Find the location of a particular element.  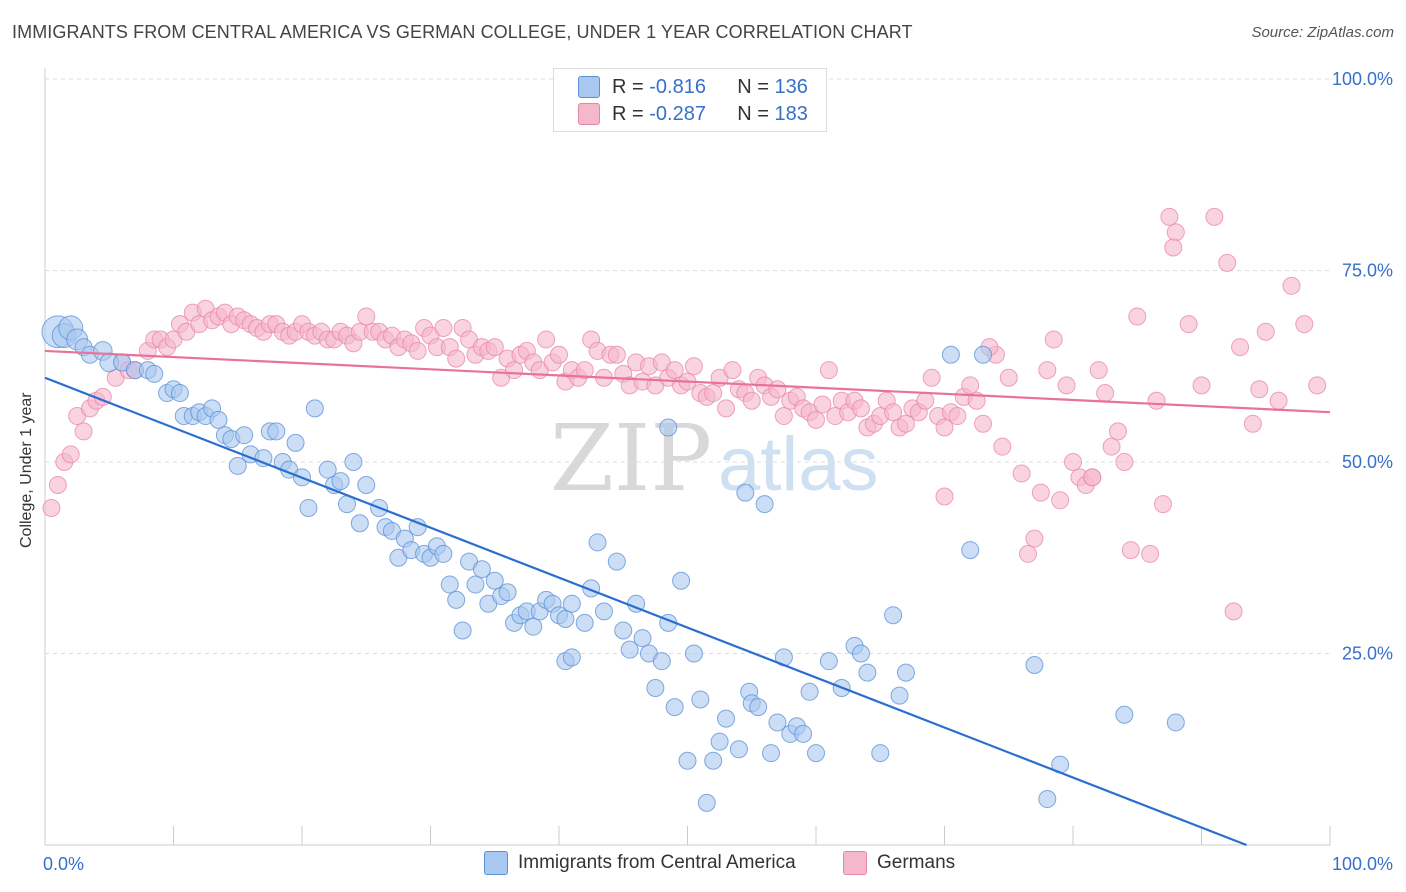

r-value: -0.287 is located at coordinates (677, 113).